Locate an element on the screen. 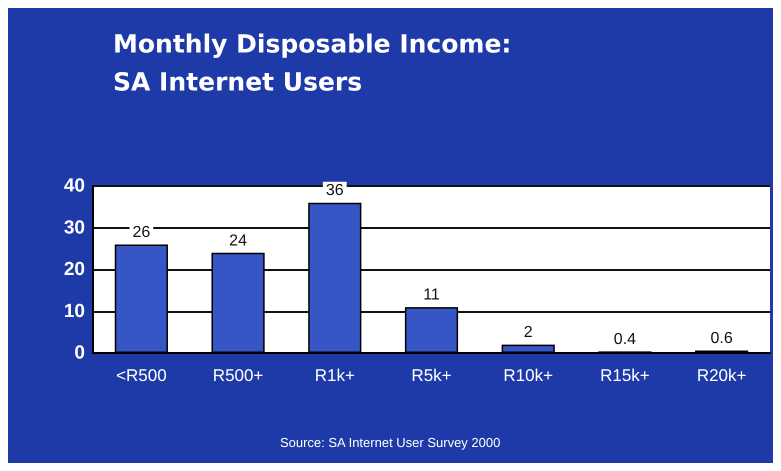 This screenshot has width=781, height=471. y-tick-label: 40 is located at coordinates (74, 186).